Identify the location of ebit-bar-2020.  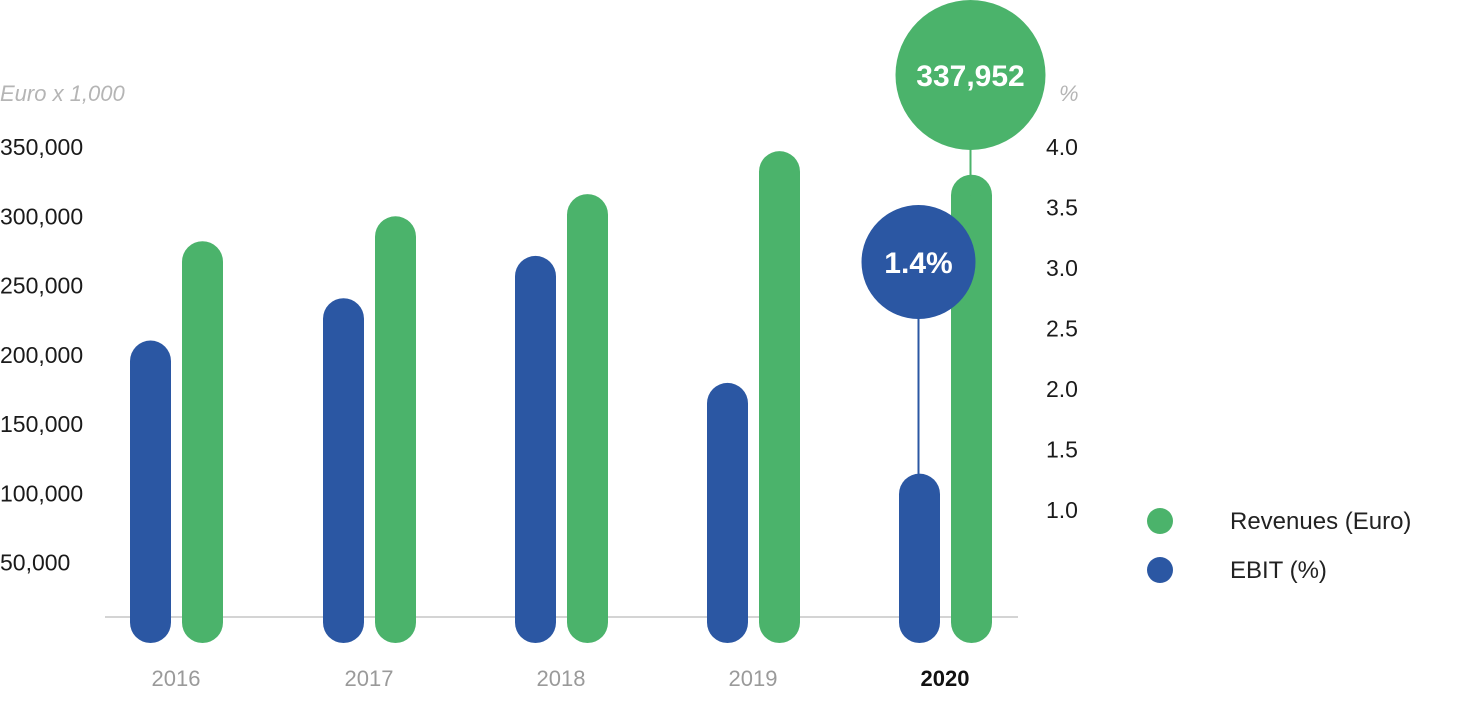
(919, 558).